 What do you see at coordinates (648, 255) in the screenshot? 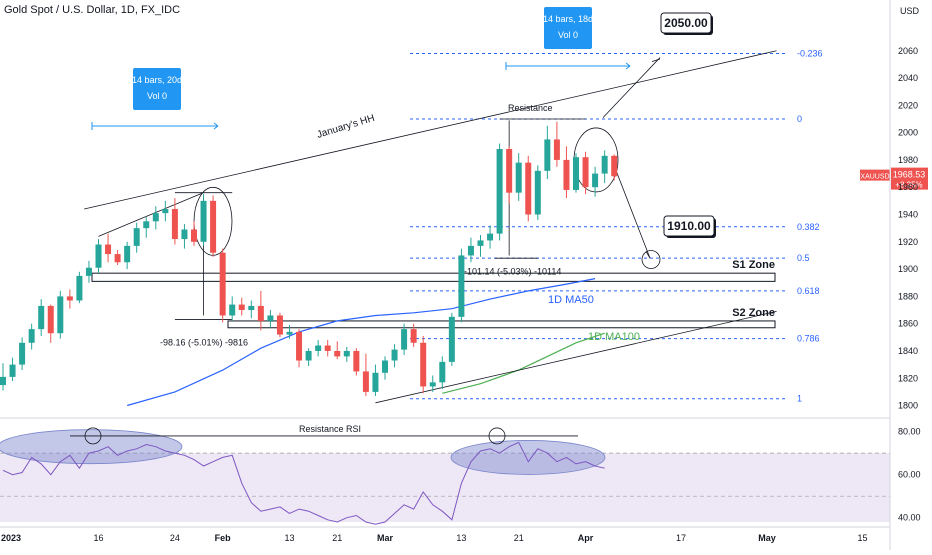
I see `target-down-arrowhead` at bounding box center [648, 255].